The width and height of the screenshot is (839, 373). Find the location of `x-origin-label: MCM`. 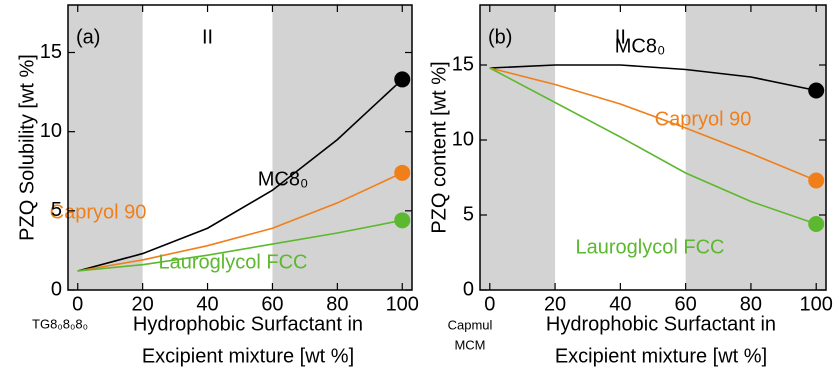

x-origin-label: MCM is located at coordinates (469, 344).